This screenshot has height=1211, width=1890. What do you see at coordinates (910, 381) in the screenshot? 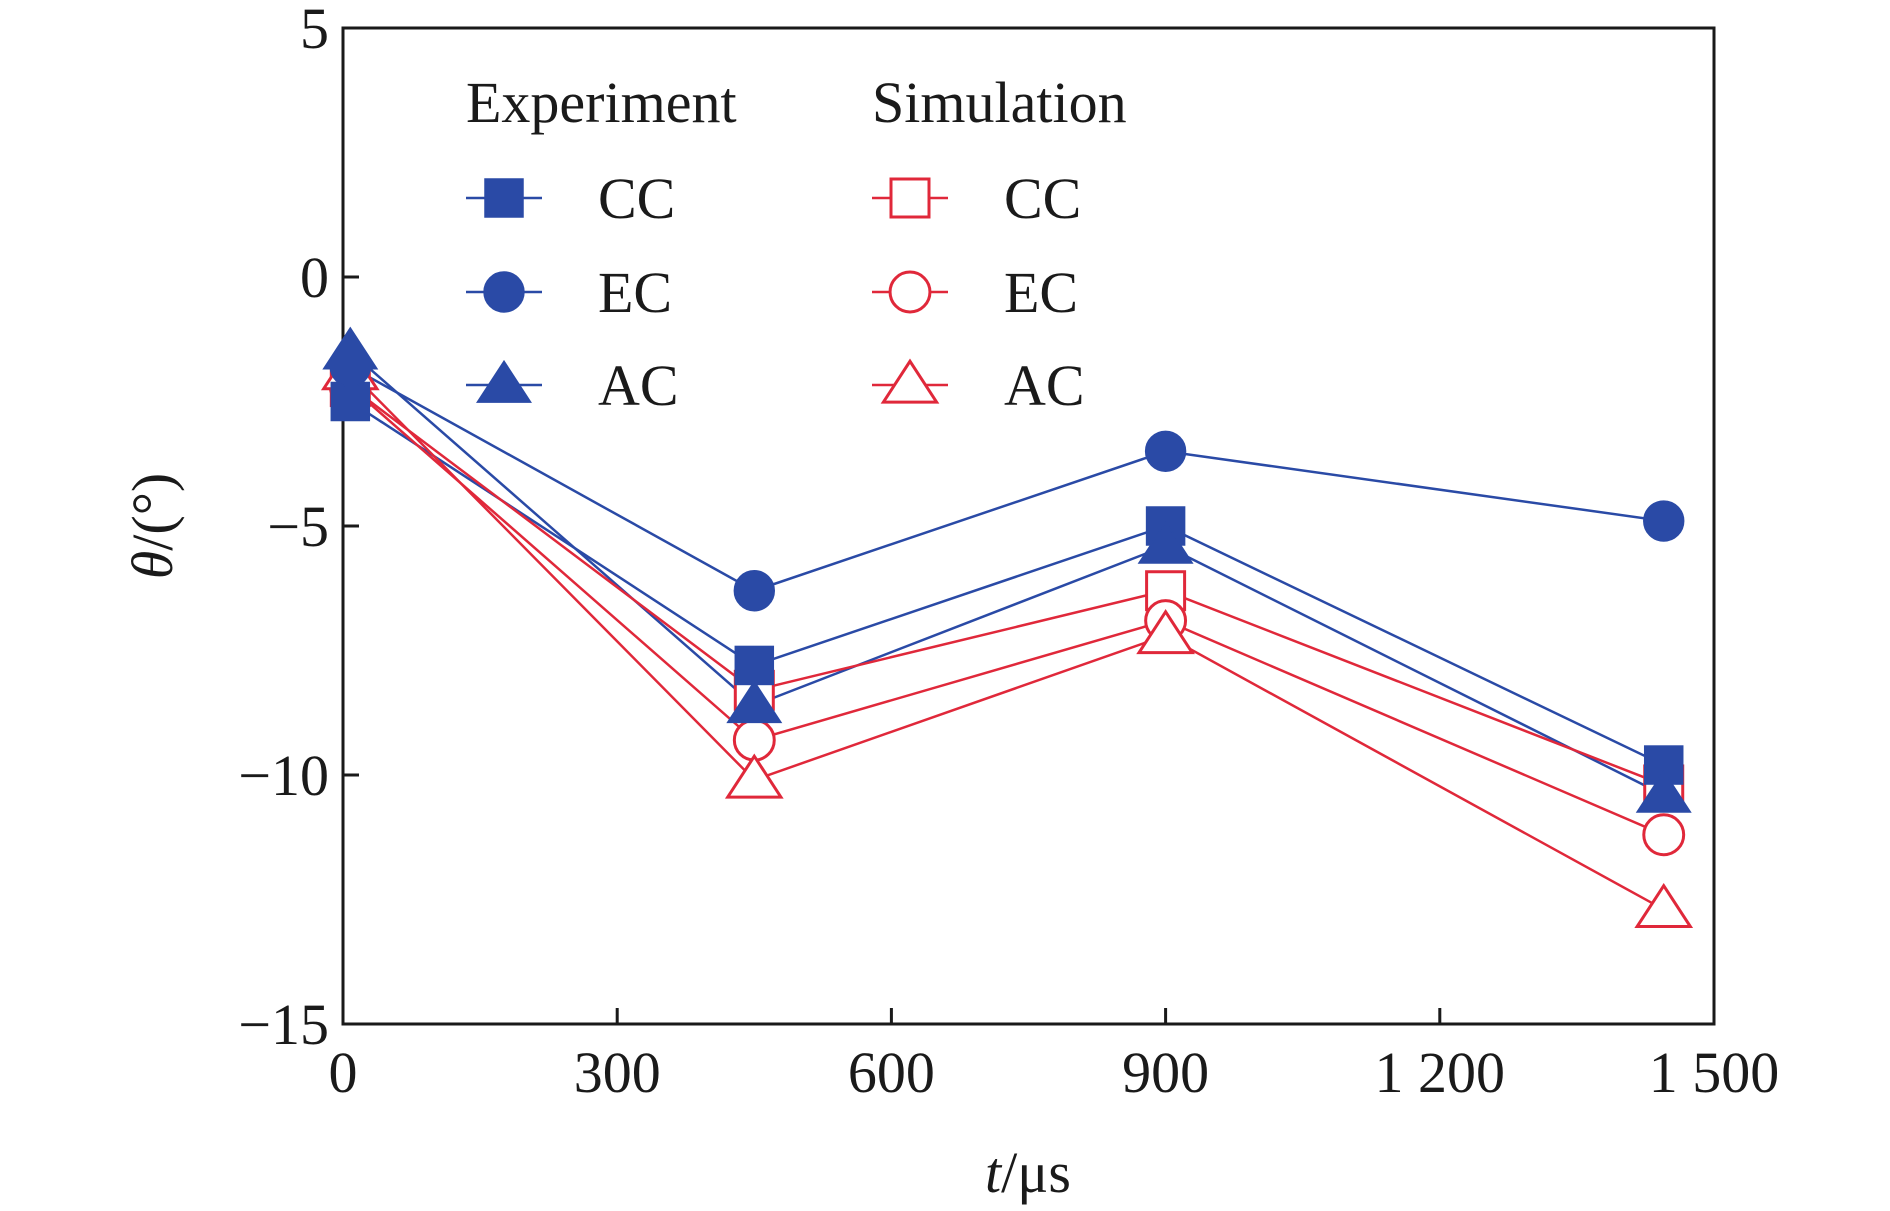
I see `legend-marker-simulation-ac` at bounding box center [910, 381].